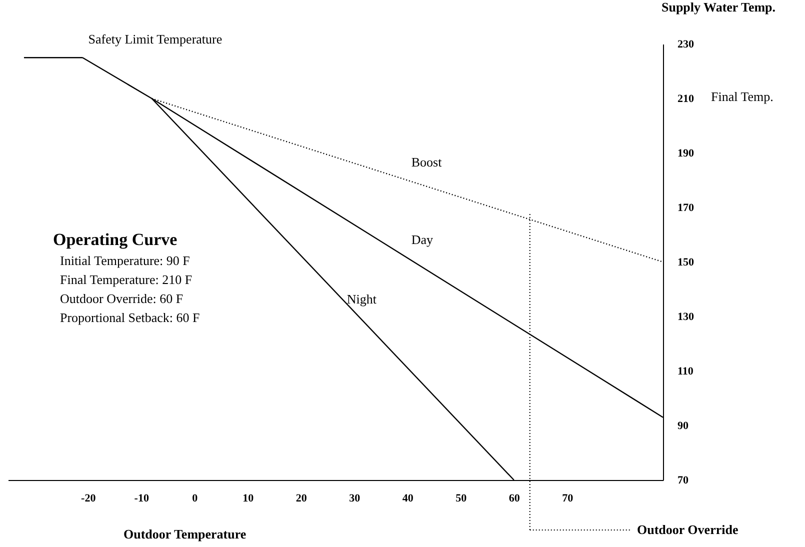 This screenshot has height=547, width=805. I want to click on series-label: Safety Limit Temperature, so click(155, 39).